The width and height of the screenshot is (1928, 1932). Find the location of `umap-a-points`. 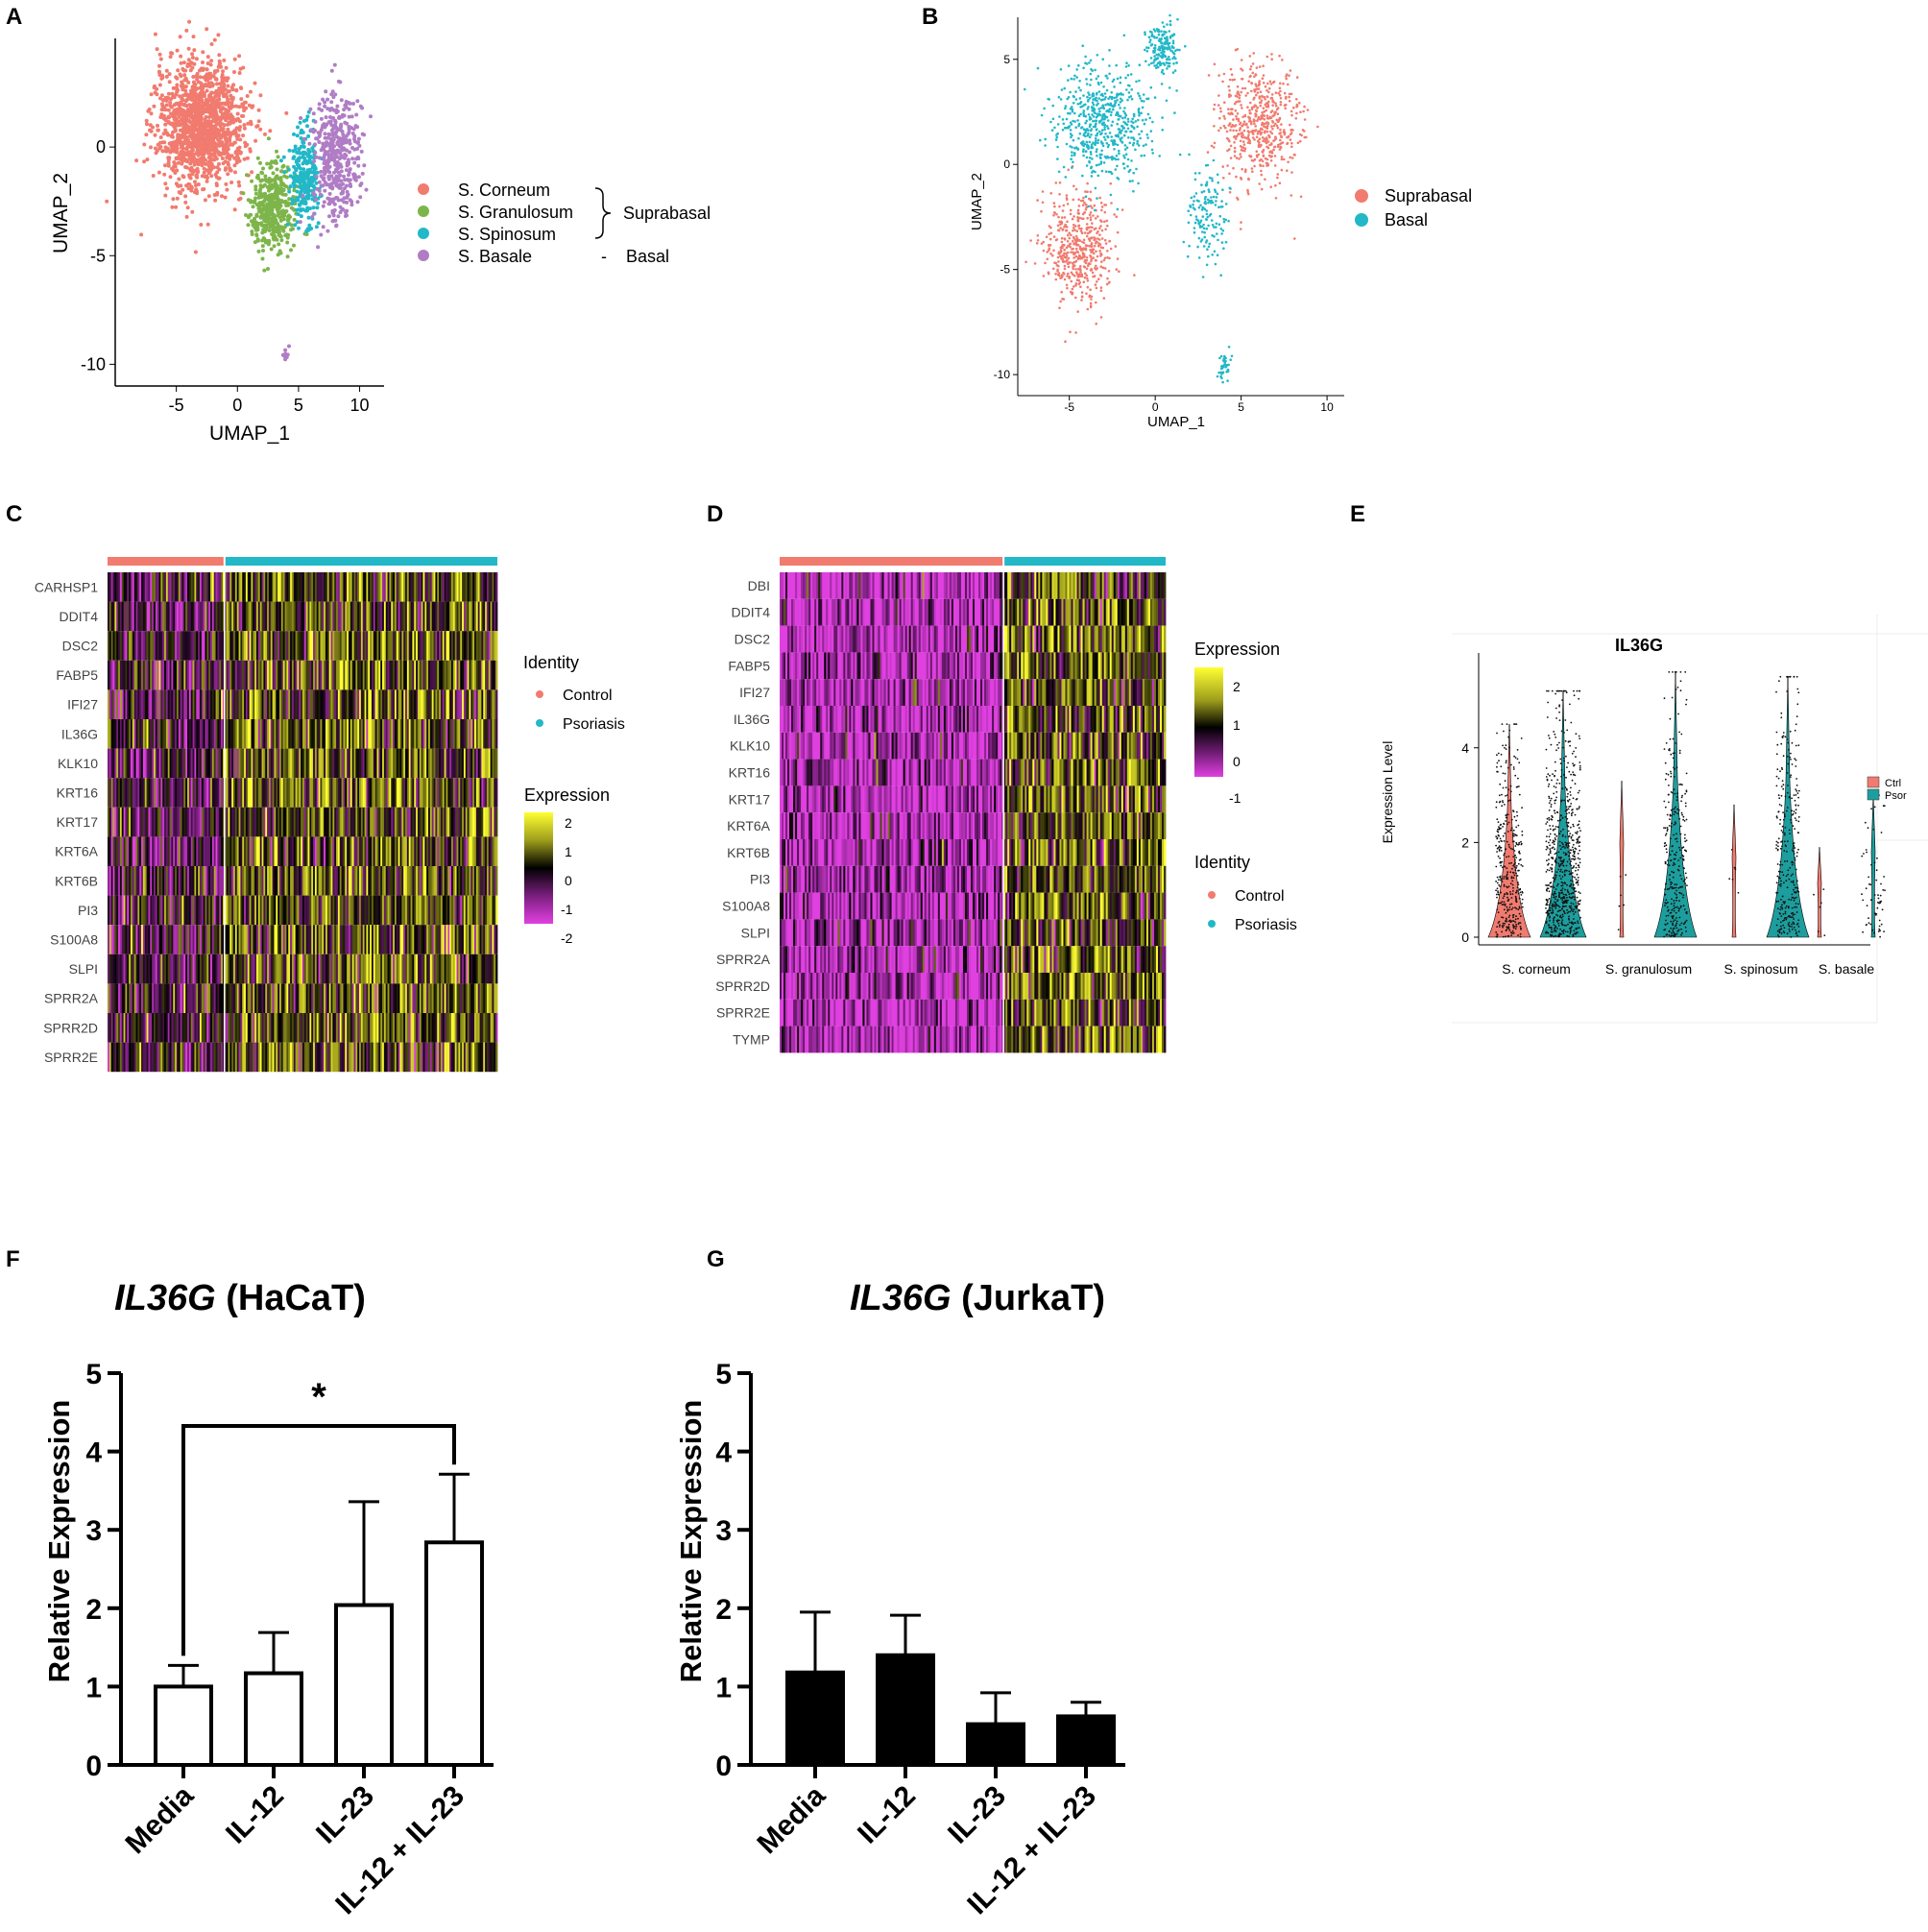

umap-a-points is located at coordinates (239, 190).